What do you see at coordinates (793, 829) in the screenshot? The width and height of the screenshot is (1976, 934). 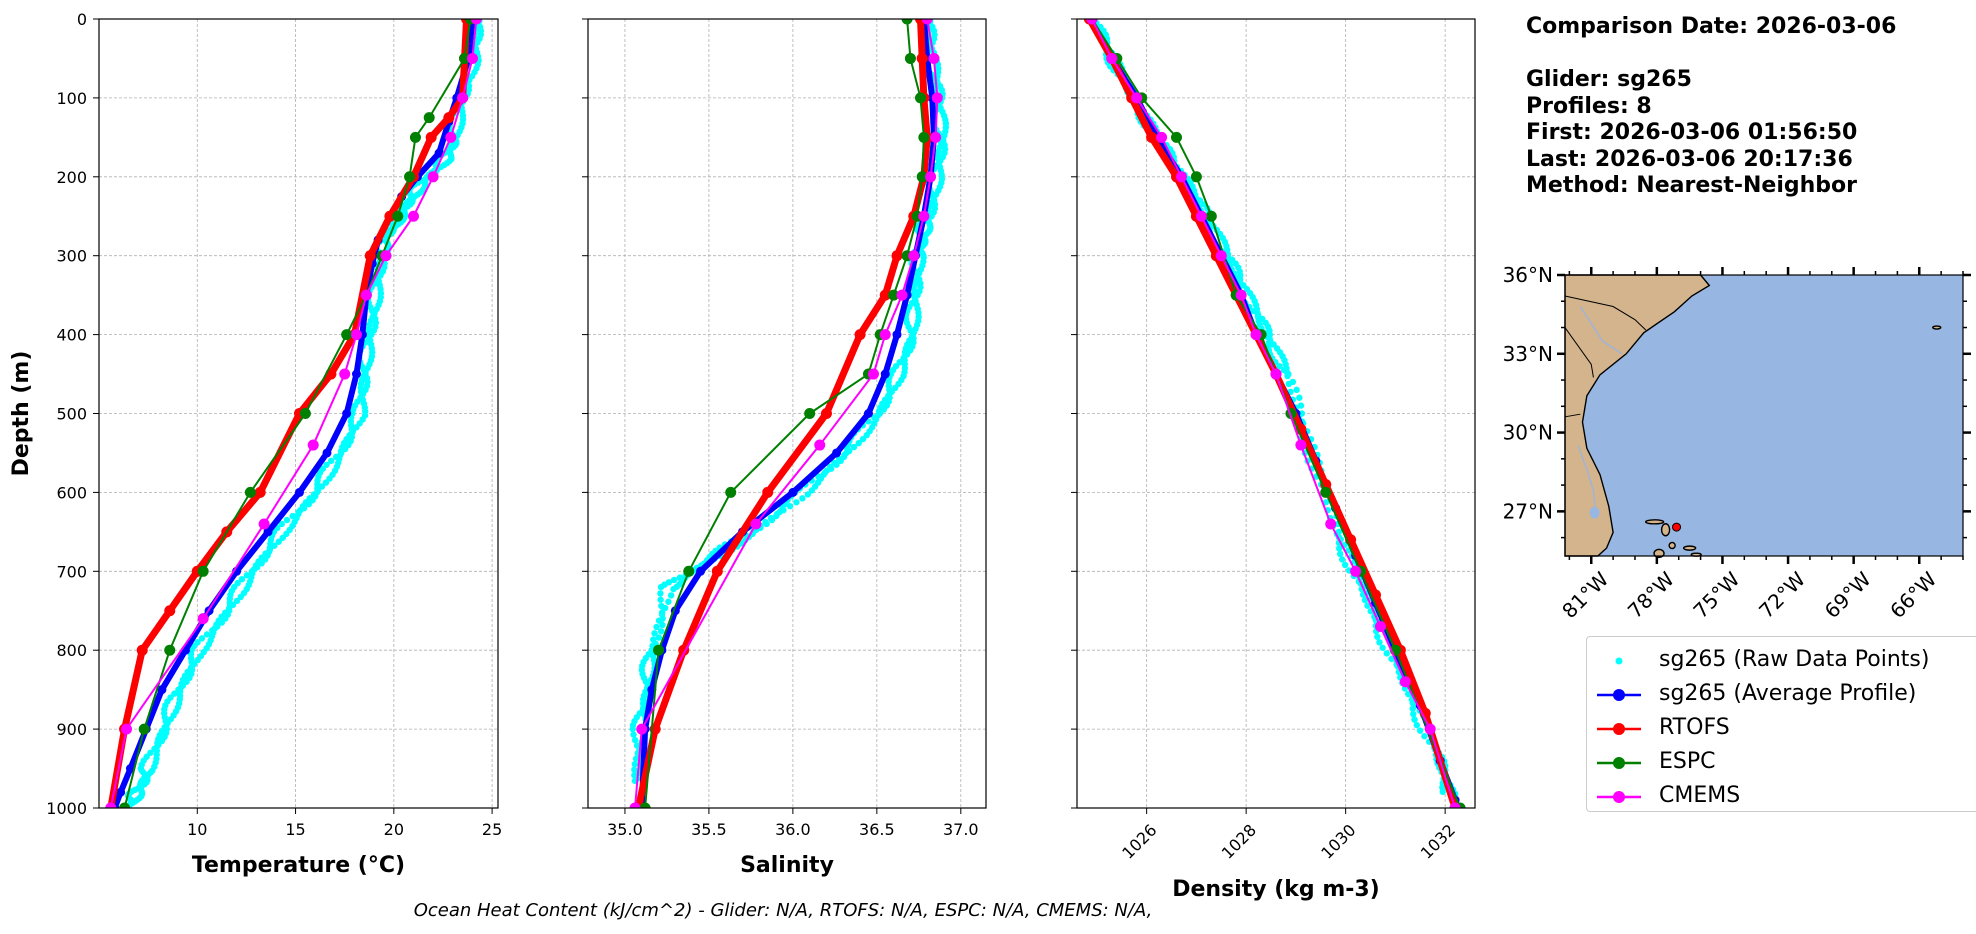 I see `x-tick-label: 36.0` at bounding box center [793, 829].